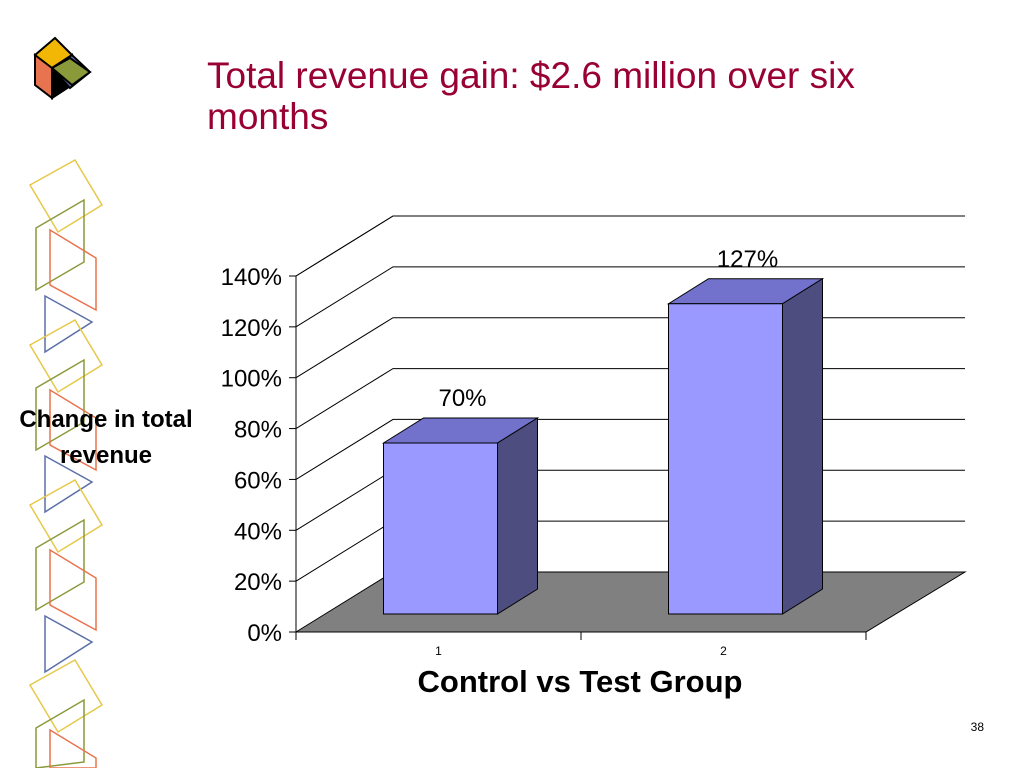 The image size is (1024, 768). I want to click on y-tick-label: 120%, so click(251, 328).